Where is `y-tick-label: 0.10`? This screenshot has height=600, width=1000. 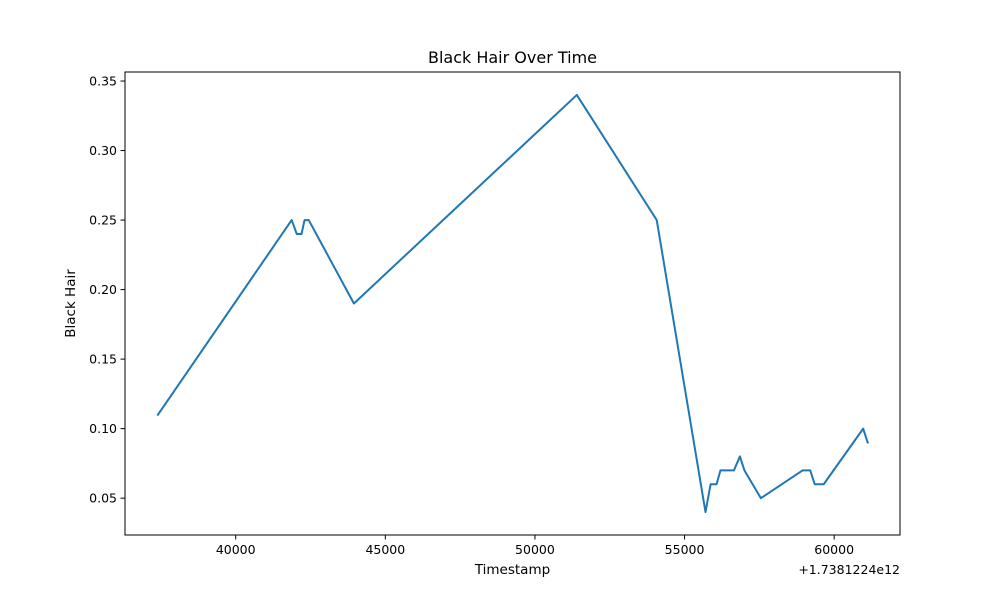
y-tick-label: 0.10 is located at coordinates (103, 428).